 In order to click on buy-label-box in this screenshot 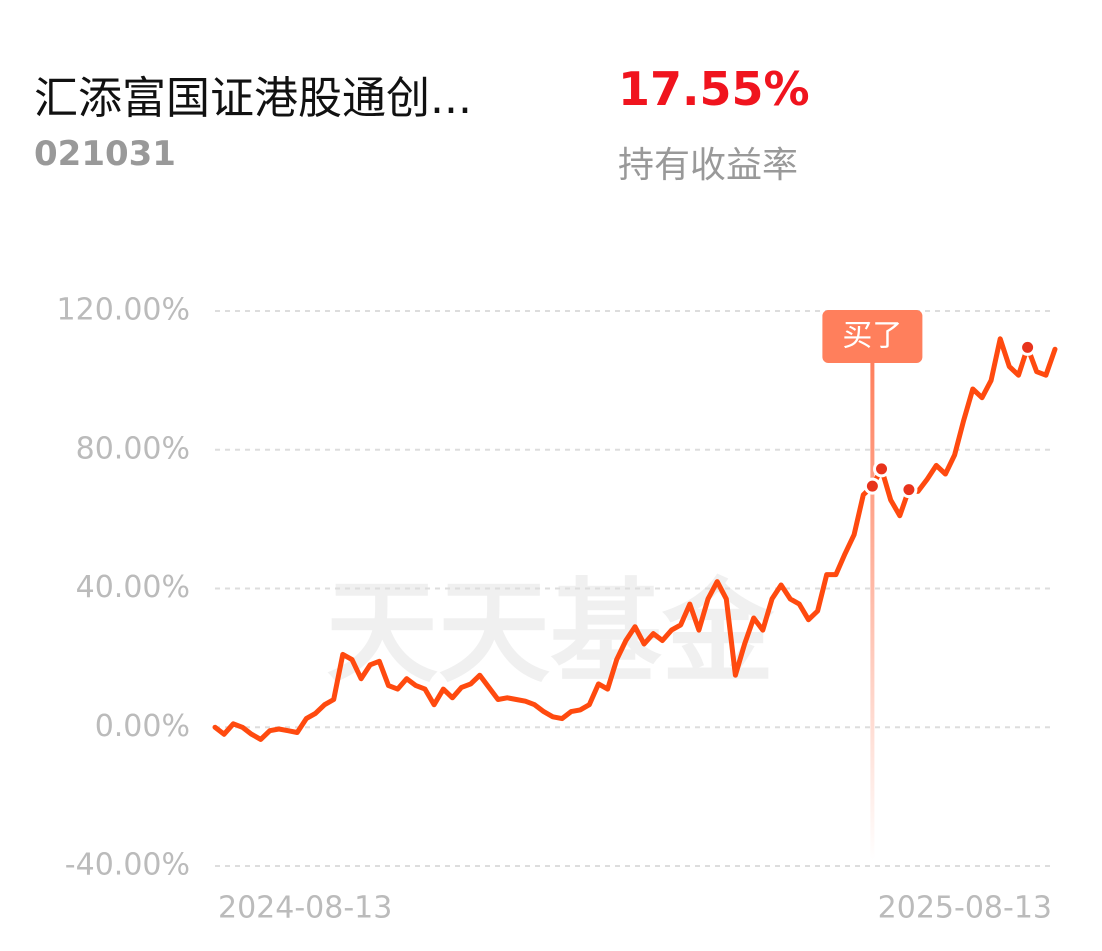, I will do `click(872, 336)`.